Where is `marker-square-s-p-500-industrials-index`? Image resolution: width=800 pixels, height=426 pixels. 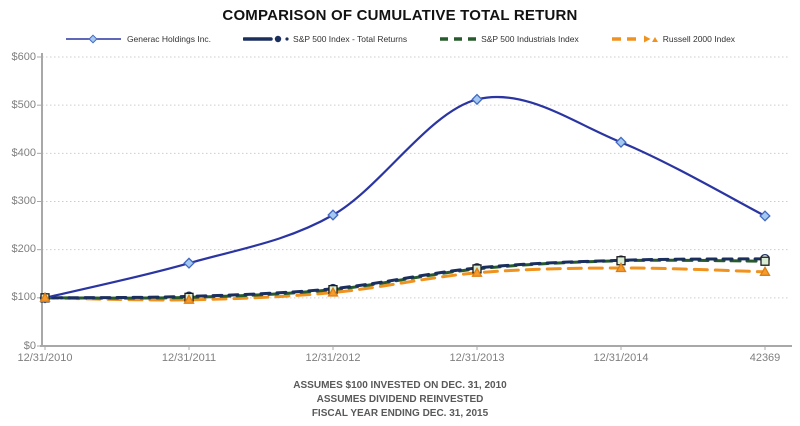
marker-square-s-p-500-industrials-index is located at coordinates (765, 261).